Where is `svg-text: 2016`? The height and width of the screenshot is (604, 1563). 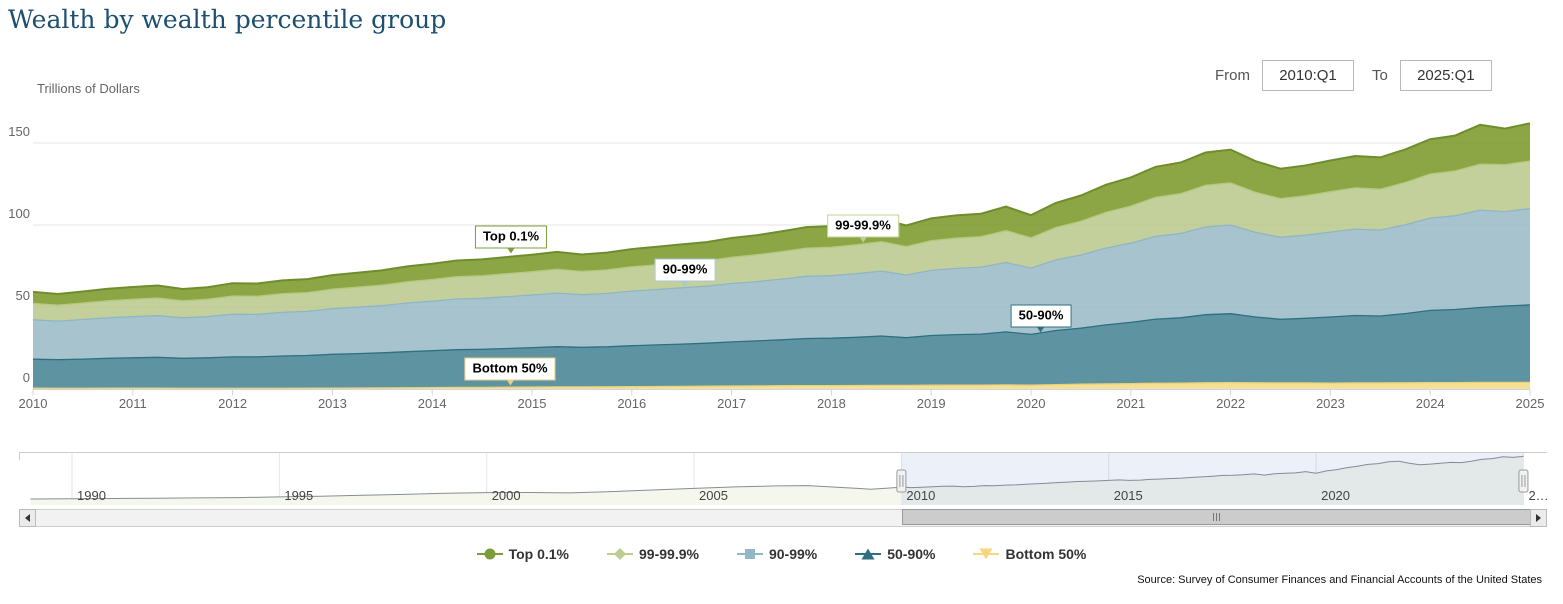
svg-text: 2016 is located at coordinates (631, 403).